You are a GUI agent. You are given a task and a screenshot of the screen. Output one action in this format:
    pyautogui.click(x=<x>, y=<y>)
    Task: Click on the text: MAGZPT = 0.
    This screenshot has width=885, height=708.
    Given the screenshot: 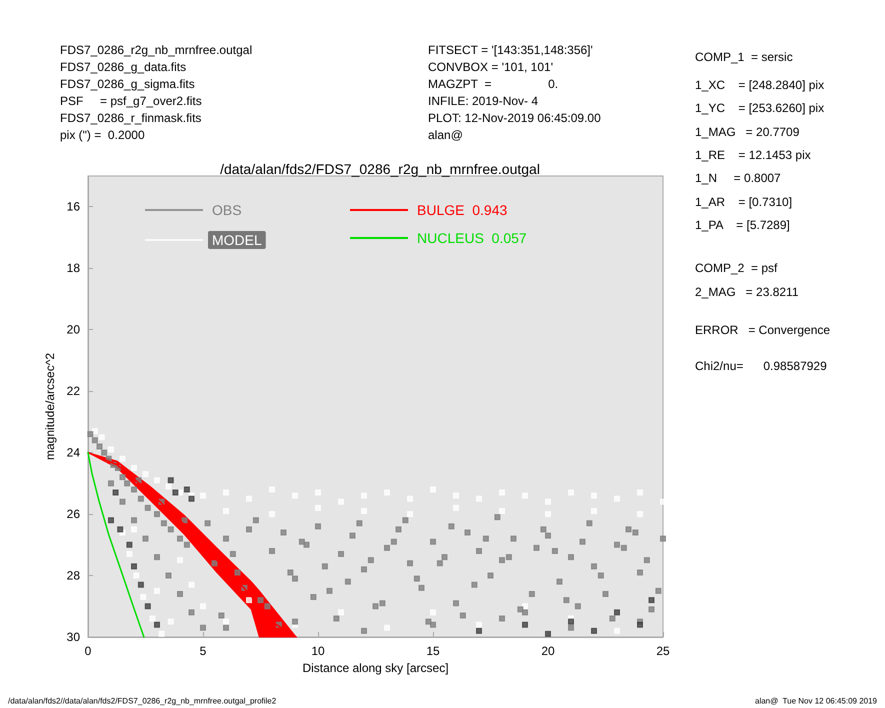 What is the action you would take?
    pyautogui.click(x=493, y=84)
    